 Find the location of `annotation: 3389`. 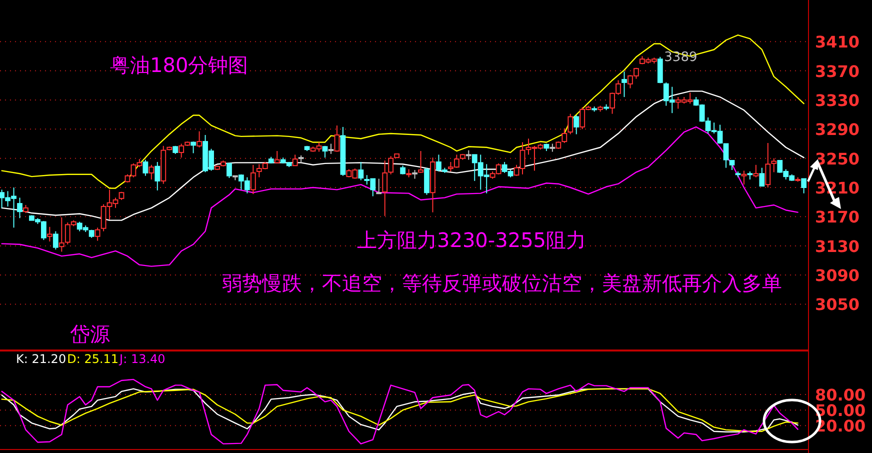

annotation: 3389 is located at coordinates (681, 57).